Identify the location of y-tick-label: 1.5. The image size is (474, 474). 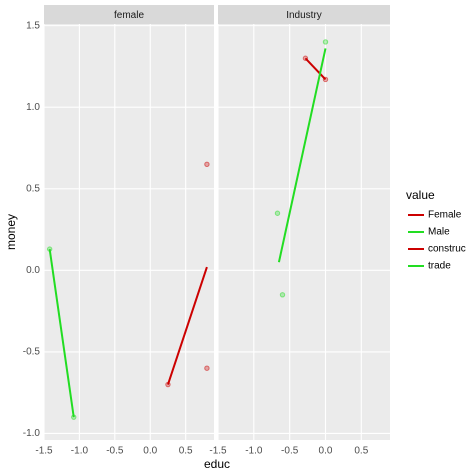
(33, 25).